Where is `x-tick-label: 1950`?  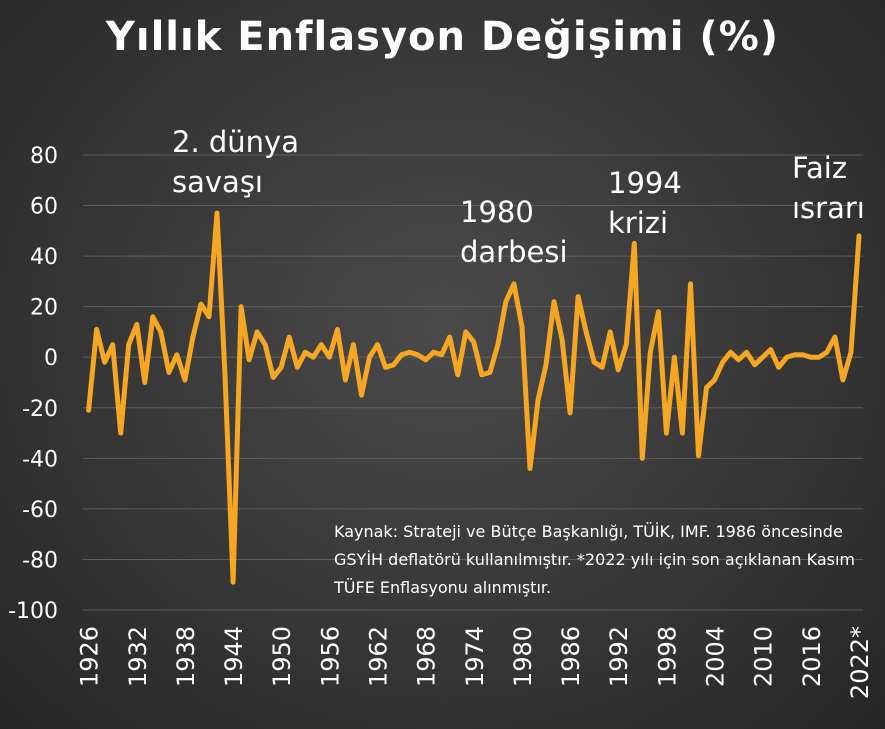
x-tick-label: 1950 is located at coordinates (282, 656).